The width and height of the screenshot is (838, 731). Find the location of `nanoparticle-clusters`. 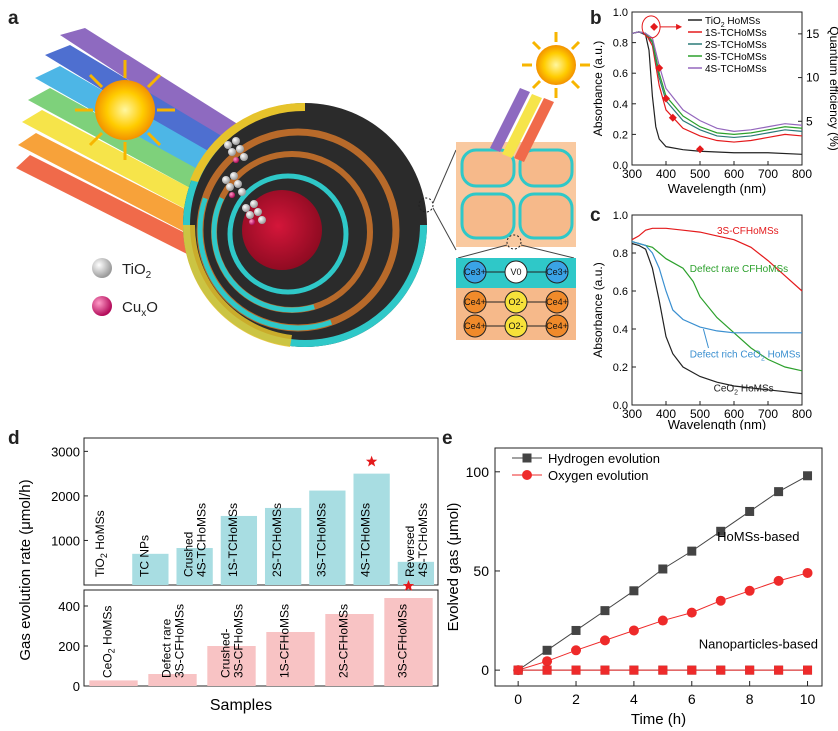

nanoparticle-clusters is located at coordinates (244, 181).